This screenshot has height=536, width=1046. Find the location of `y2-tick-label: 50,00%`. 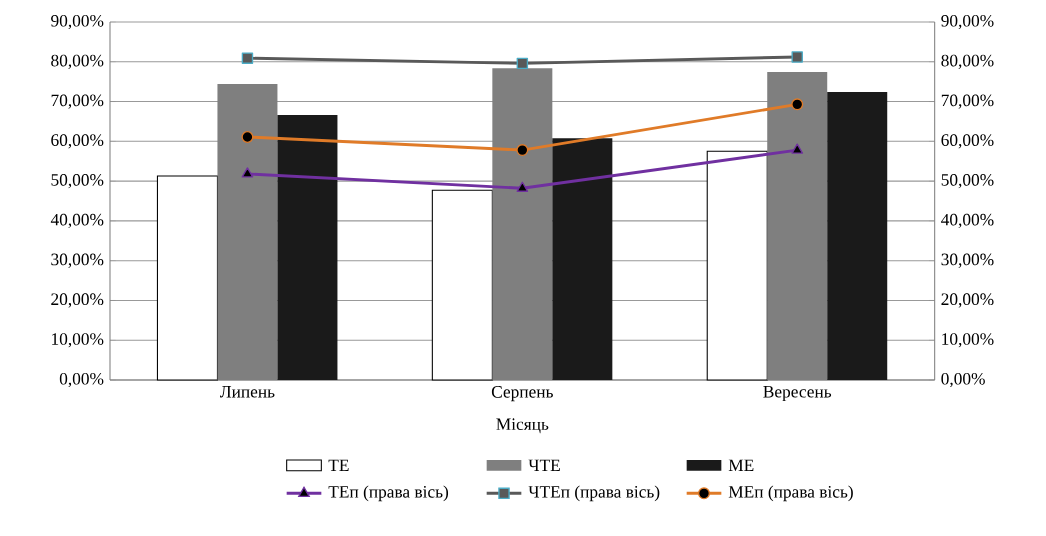

y2-tick-label: 50,00% is located at coordinates (967, 181).